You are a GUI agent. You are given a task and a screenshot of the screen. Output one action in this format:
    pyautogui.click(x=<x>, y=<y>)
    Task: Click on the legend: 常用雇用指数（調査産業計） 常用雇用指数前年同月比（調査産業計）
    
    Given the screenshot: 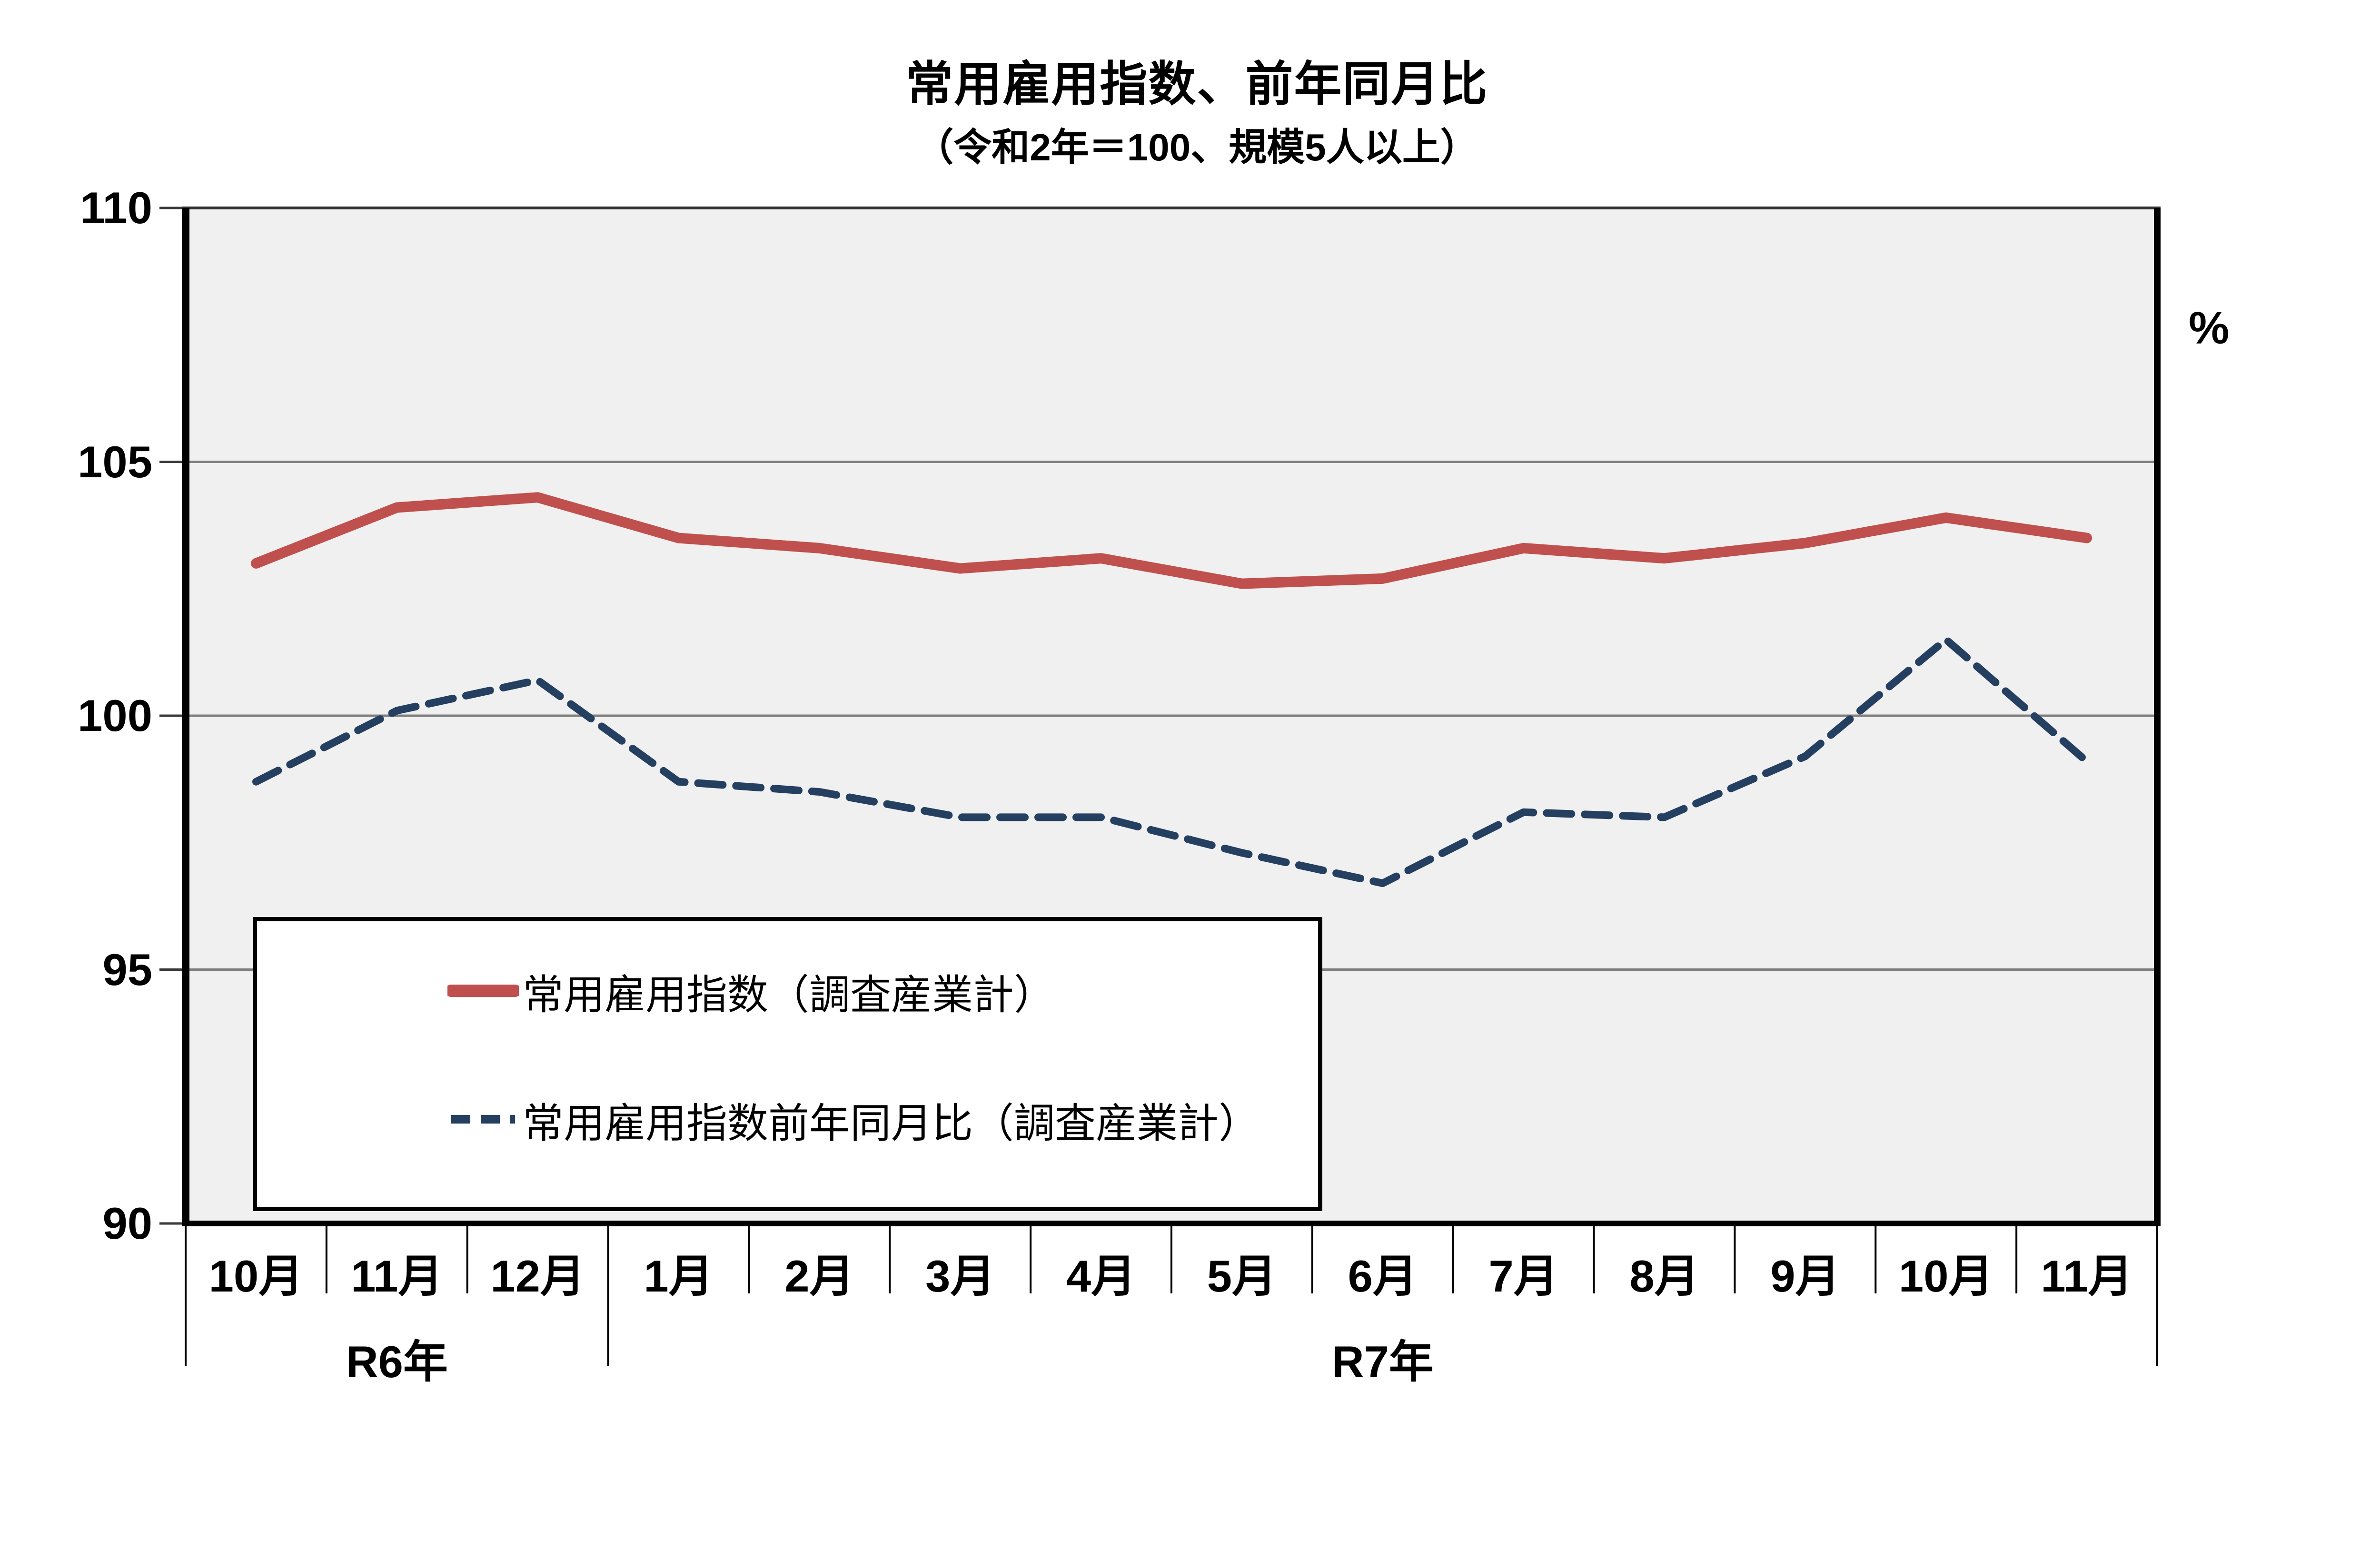 What is the action you would take?
    pyautogui.click(x=787, y=1064)
    